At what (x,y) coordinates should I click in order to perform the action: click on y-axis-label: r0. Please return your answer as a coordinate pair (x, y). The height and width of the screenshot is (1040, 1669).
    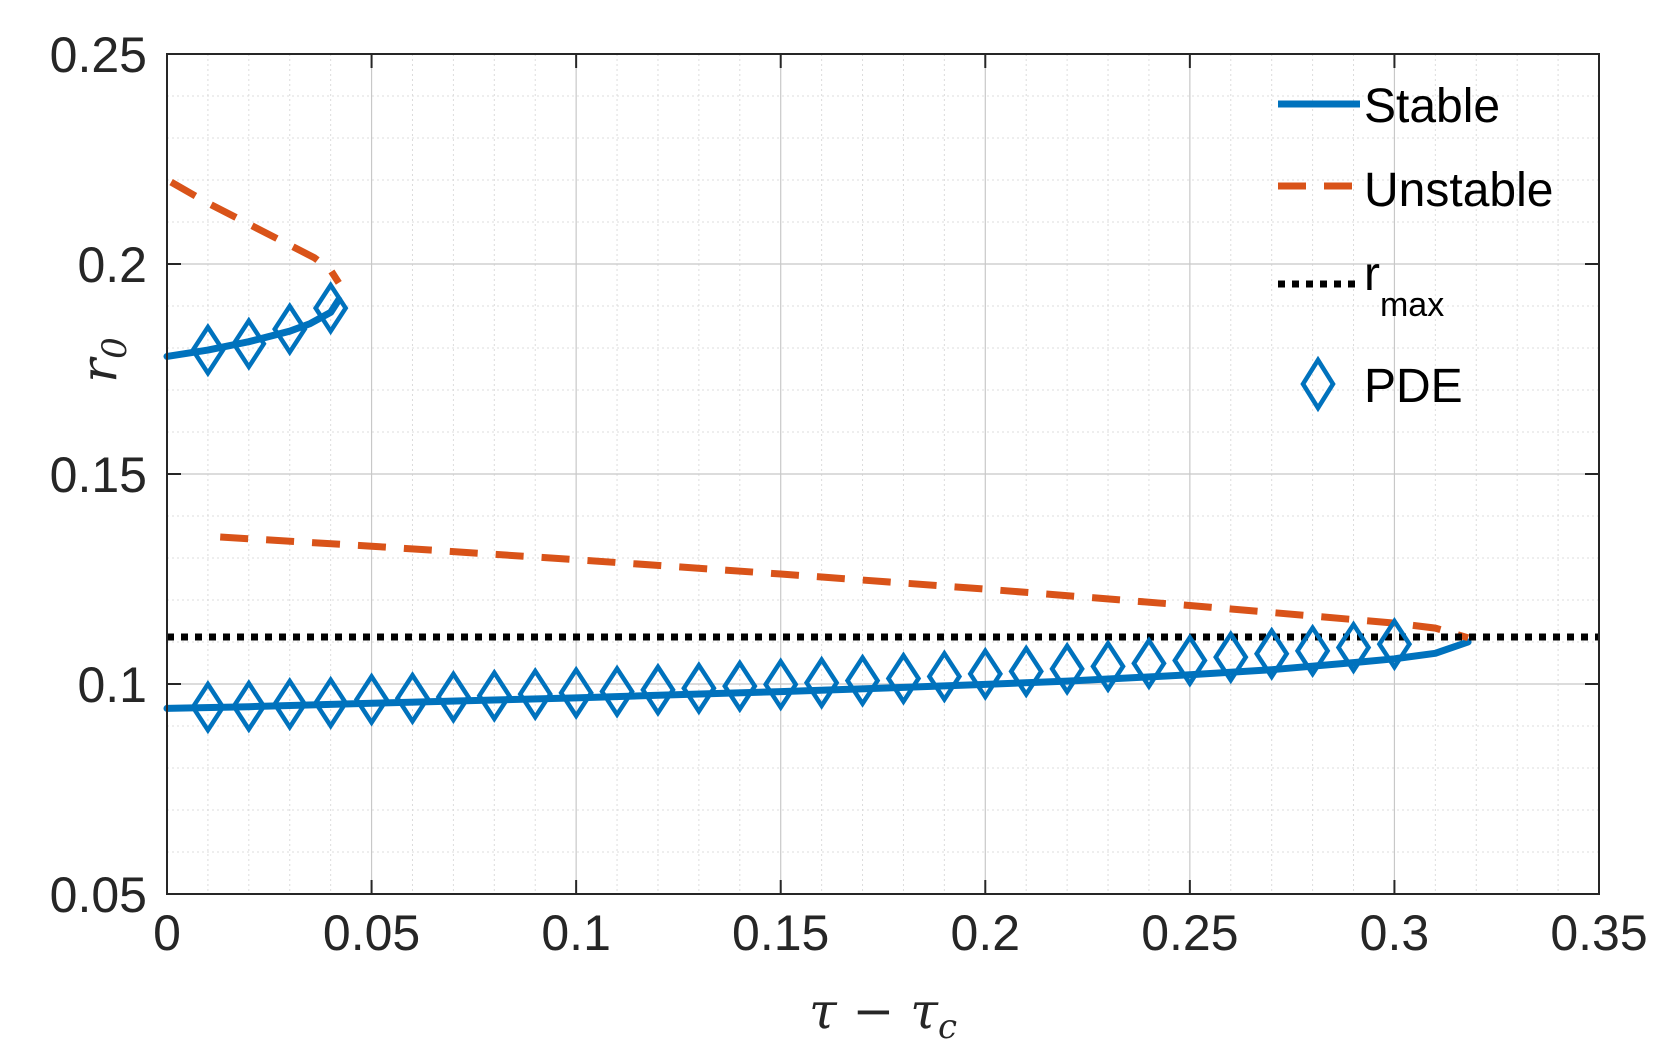
    Looking at the image, I should click on (102, 360).